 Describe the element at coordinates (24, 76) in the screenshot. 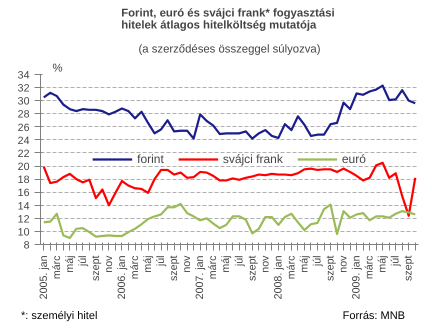

I see `y-tick-label: 34` at that location.